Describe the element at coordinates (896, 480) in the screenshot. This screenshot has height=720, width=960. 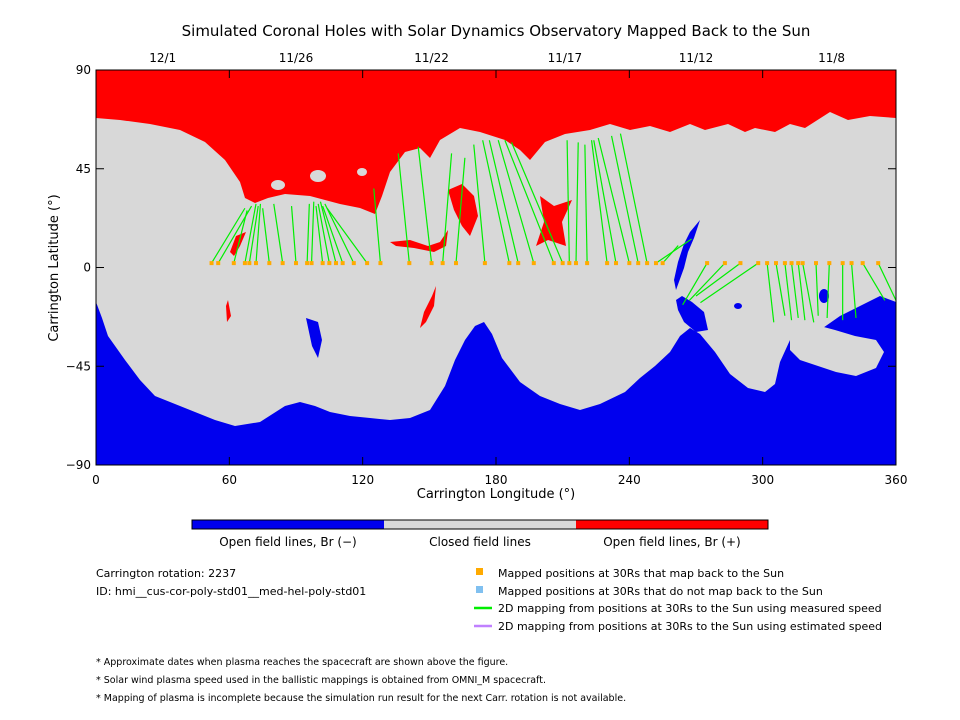
I see `x-tick-label: 360` at that location.